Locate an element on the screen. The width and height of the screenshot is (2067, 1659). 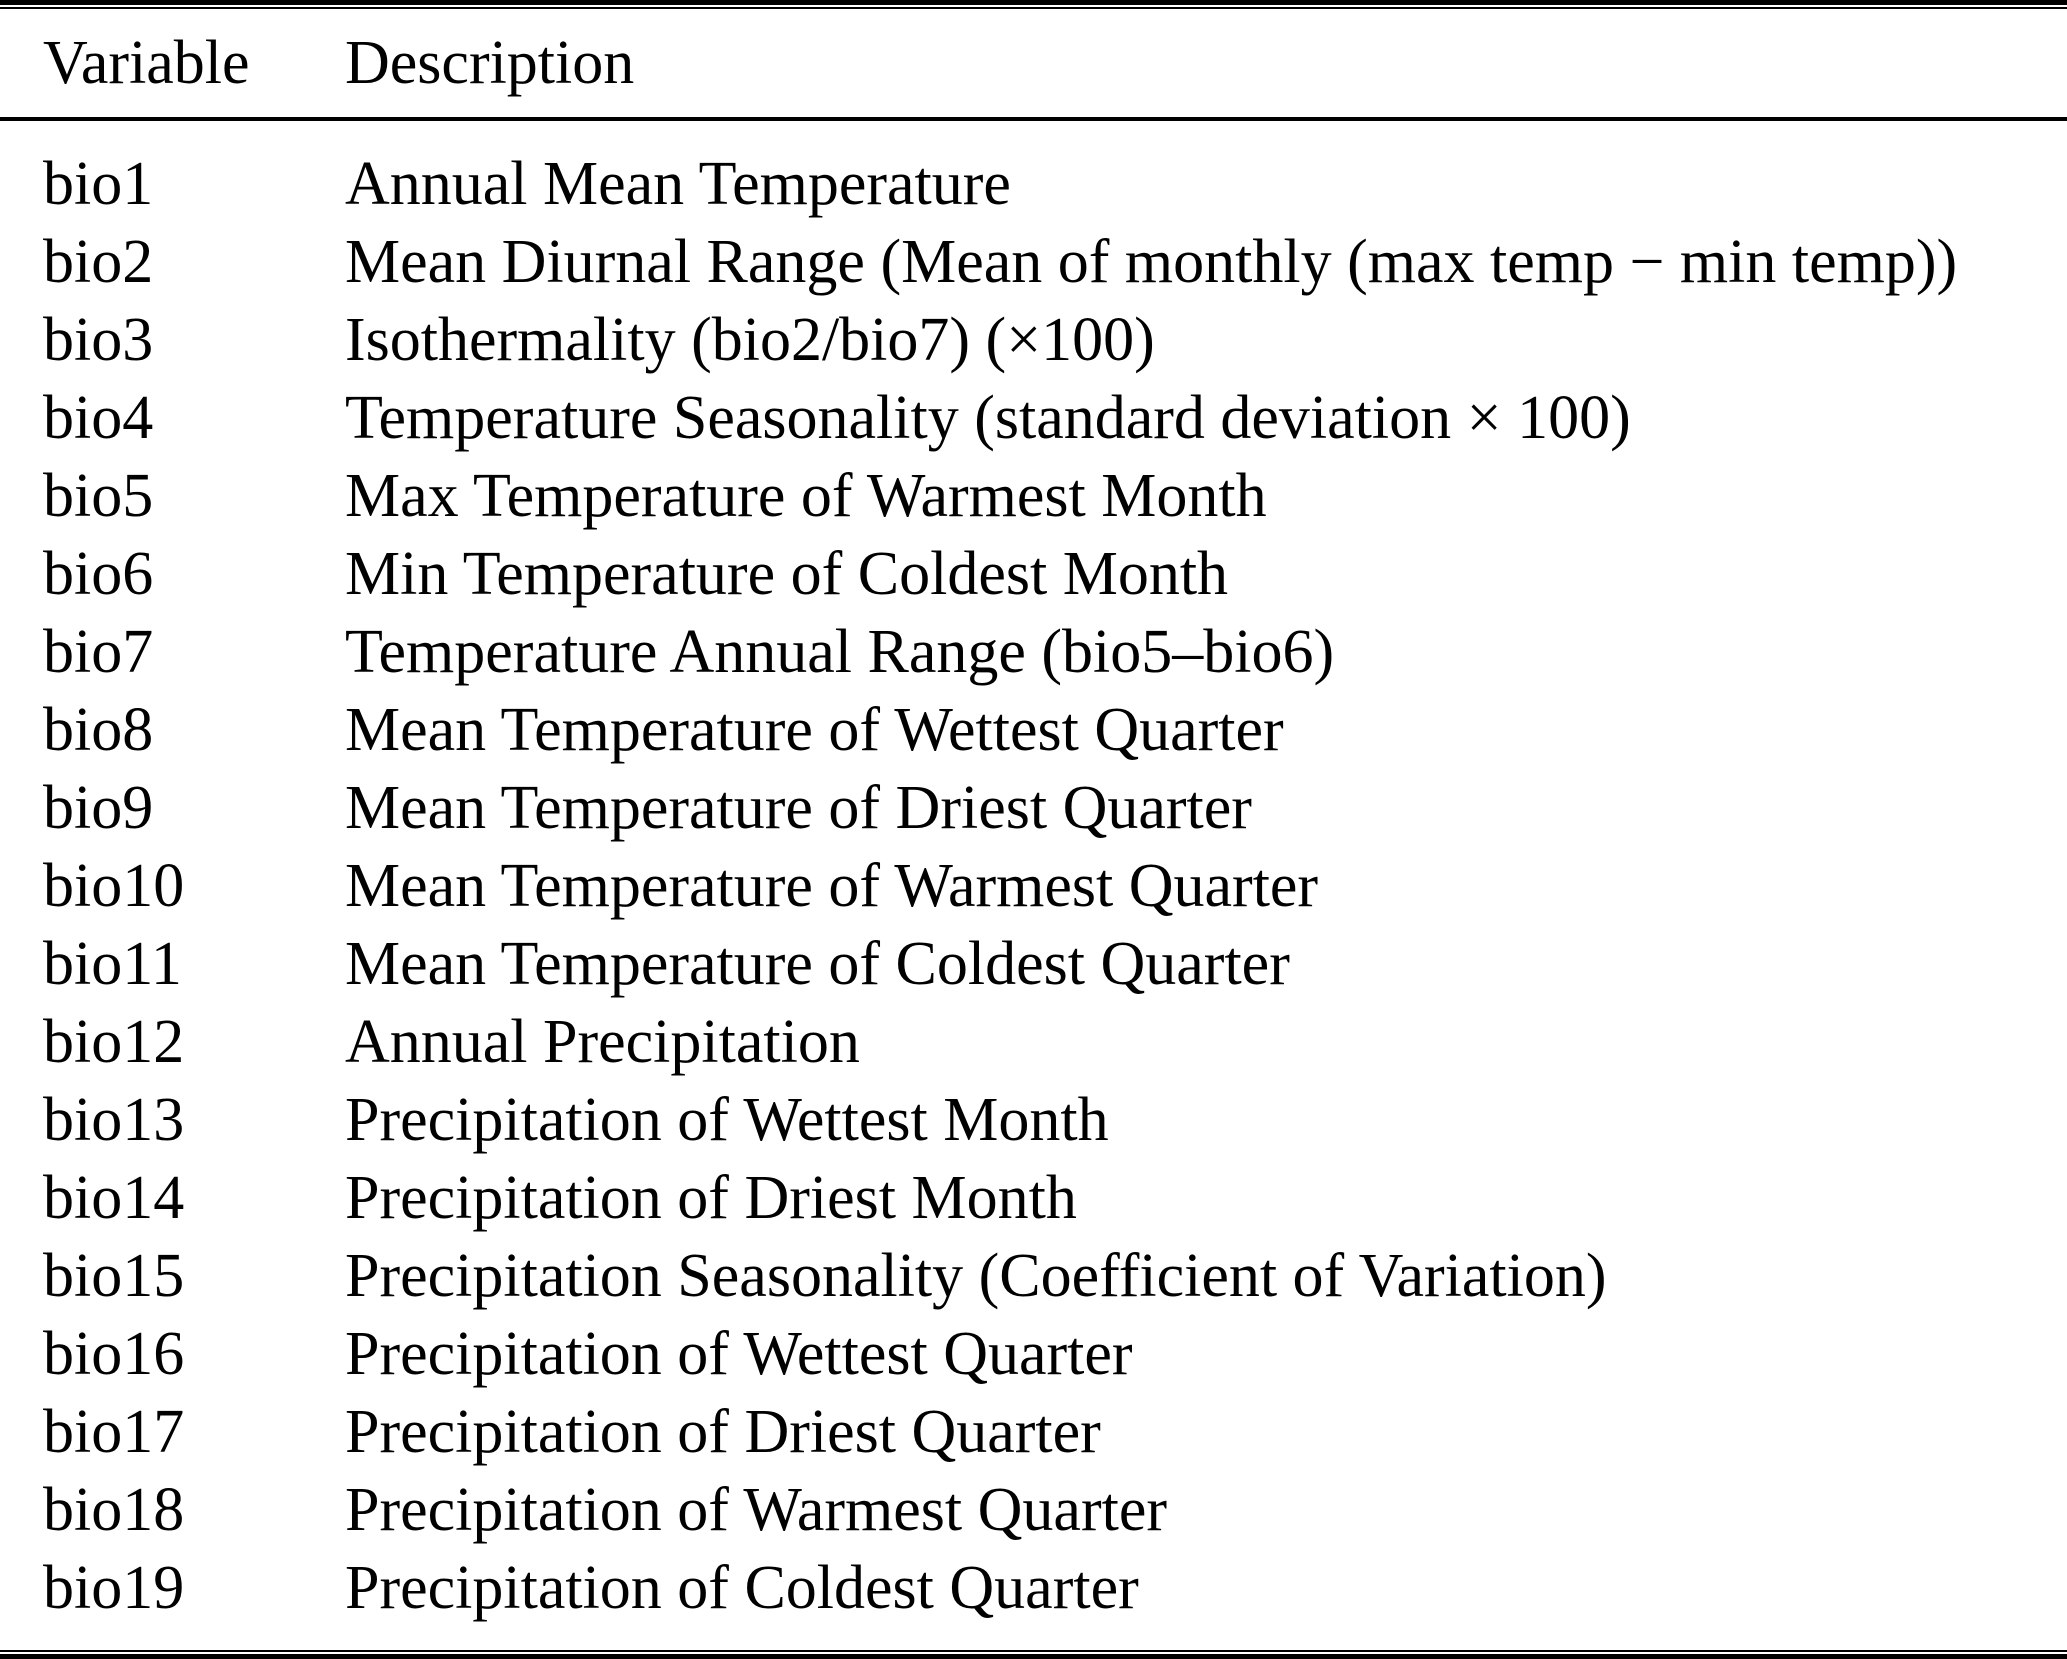
table-row: bio16 Precipitation of Wettest Quarter is located at coordinates (1033, 1354).